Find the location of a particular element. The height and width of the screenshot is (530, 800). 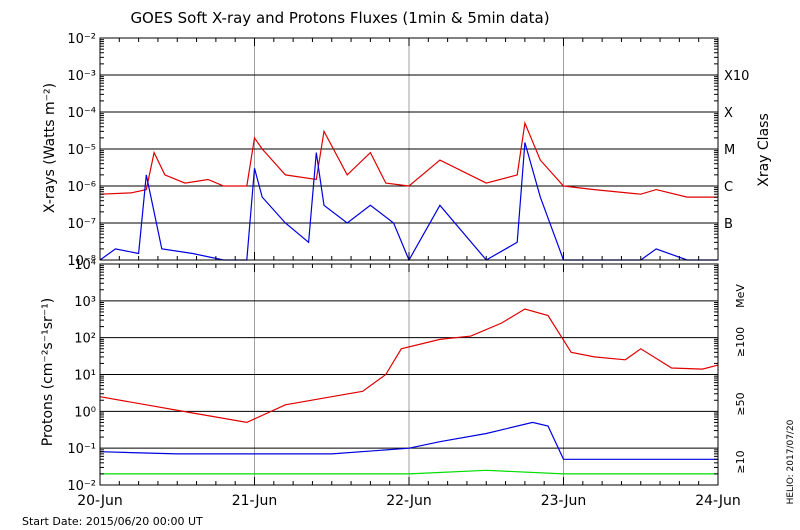

start-date-label: Start Date: 2015/06/20 00:00 UT is located at coordinates (112, 521).